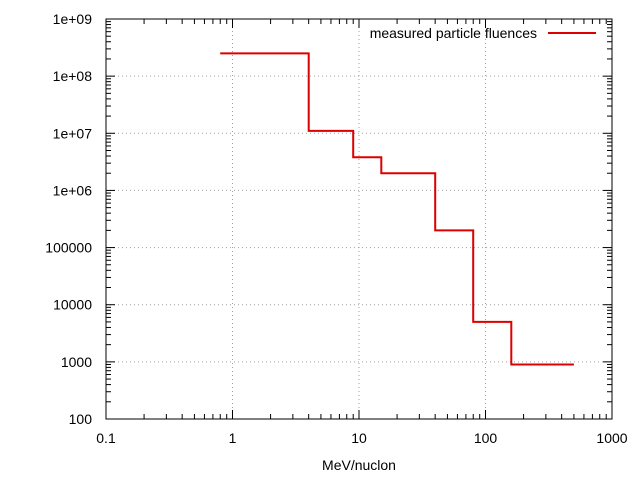 This screenshot has width=640, height=480. What do you see at coordinates (73, 19) in the screenshot?
I see `y-tick-label: 1e+09` at bounding box center [73, 19].